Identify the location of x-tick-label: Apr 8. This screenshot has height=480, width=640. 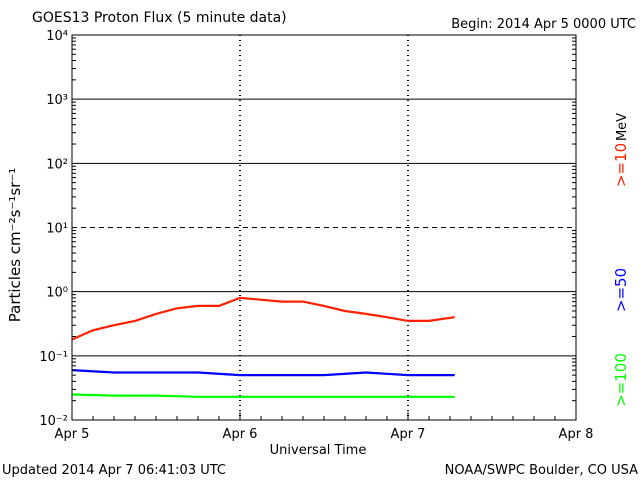
(576, 434).